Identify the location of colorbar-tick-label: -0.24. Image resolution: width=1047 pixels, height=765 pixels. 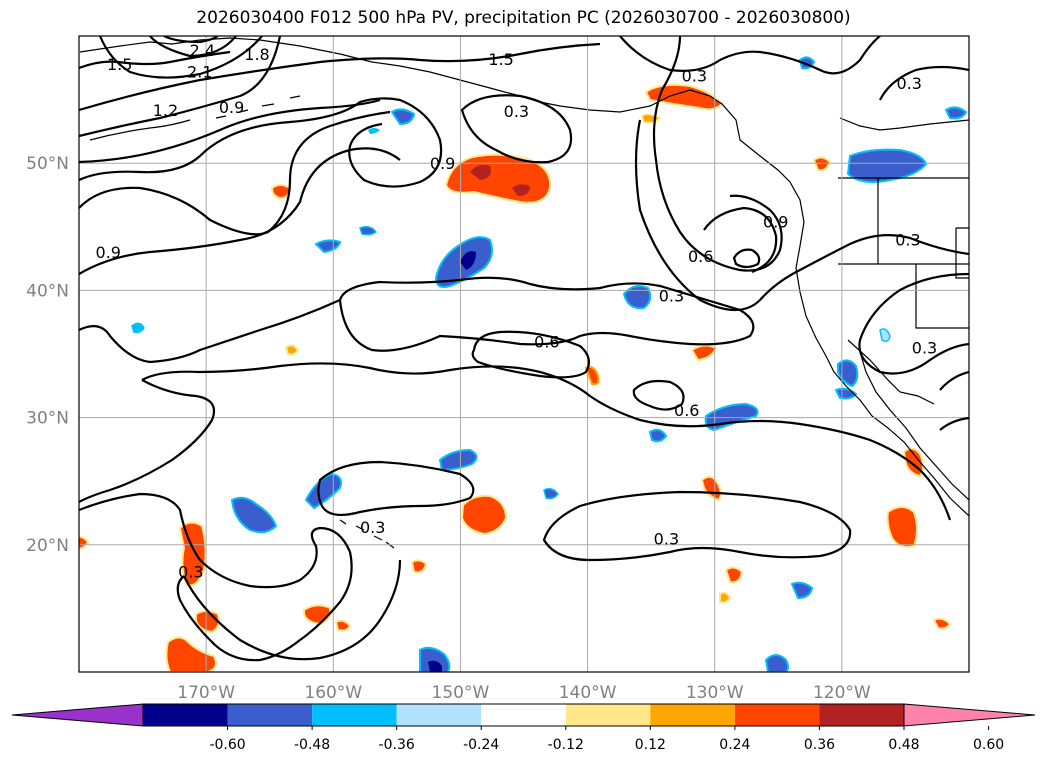
(481, 745).